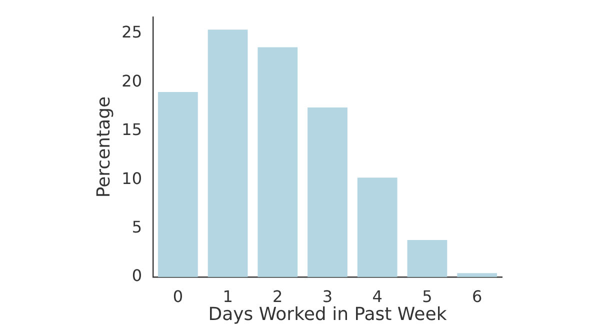 The height and width of the screenshot is (326, 598). I want to click on y-tick-label: 0, so click(137, 276).